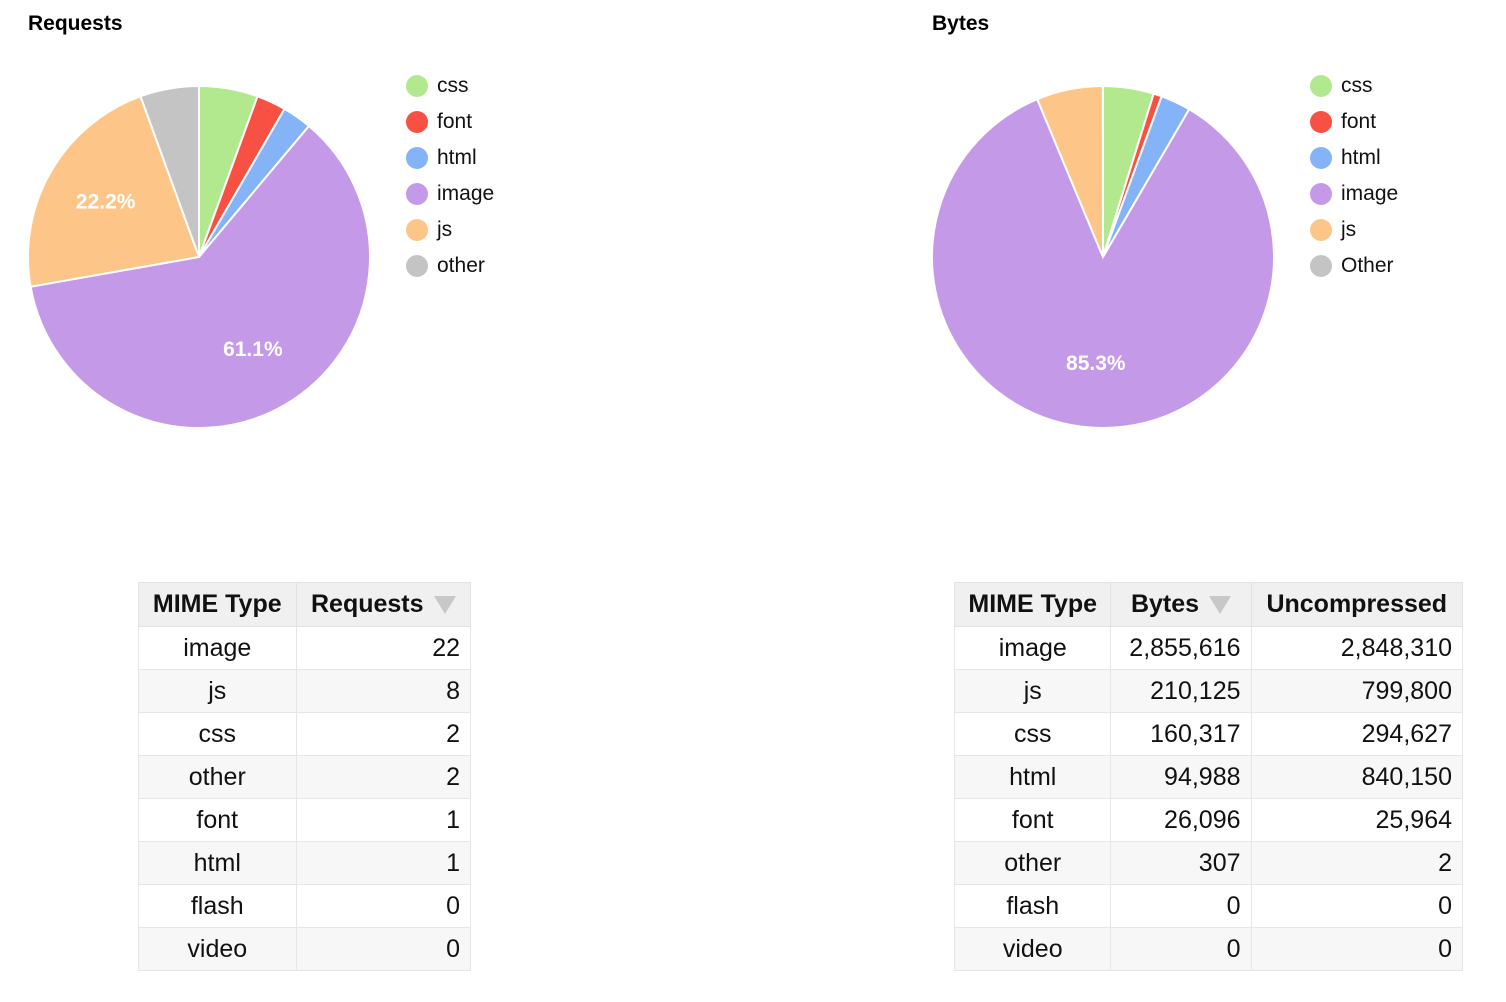 This screenshot has height=1002, width=1506. I want to click on table-row: video 0 0, so click(1208, 949).